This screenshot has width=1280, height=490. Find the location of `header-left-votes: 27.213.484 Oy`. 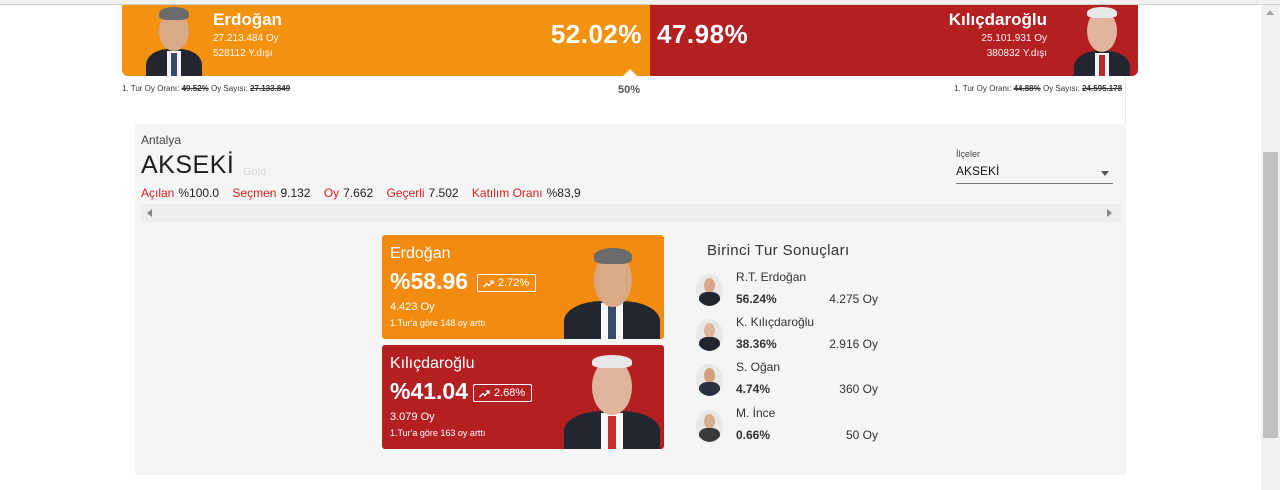

header-left-votes: 27.213.484 Oy is located at coordinates (246, 38).